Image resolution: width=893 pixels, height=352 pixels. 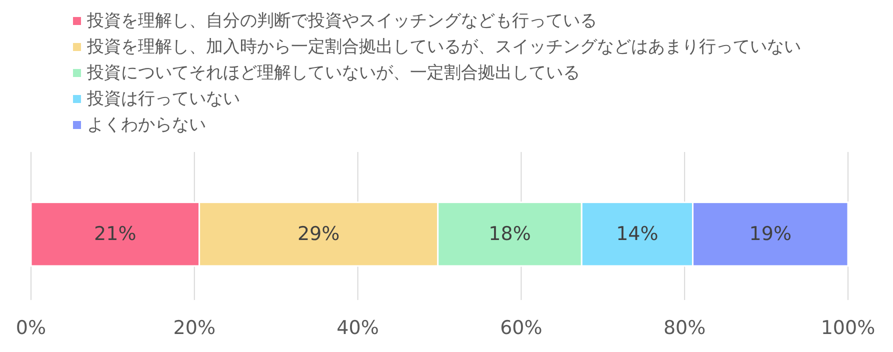 I want to click on x-tick-label: 60%, so click(x=521, y=328).